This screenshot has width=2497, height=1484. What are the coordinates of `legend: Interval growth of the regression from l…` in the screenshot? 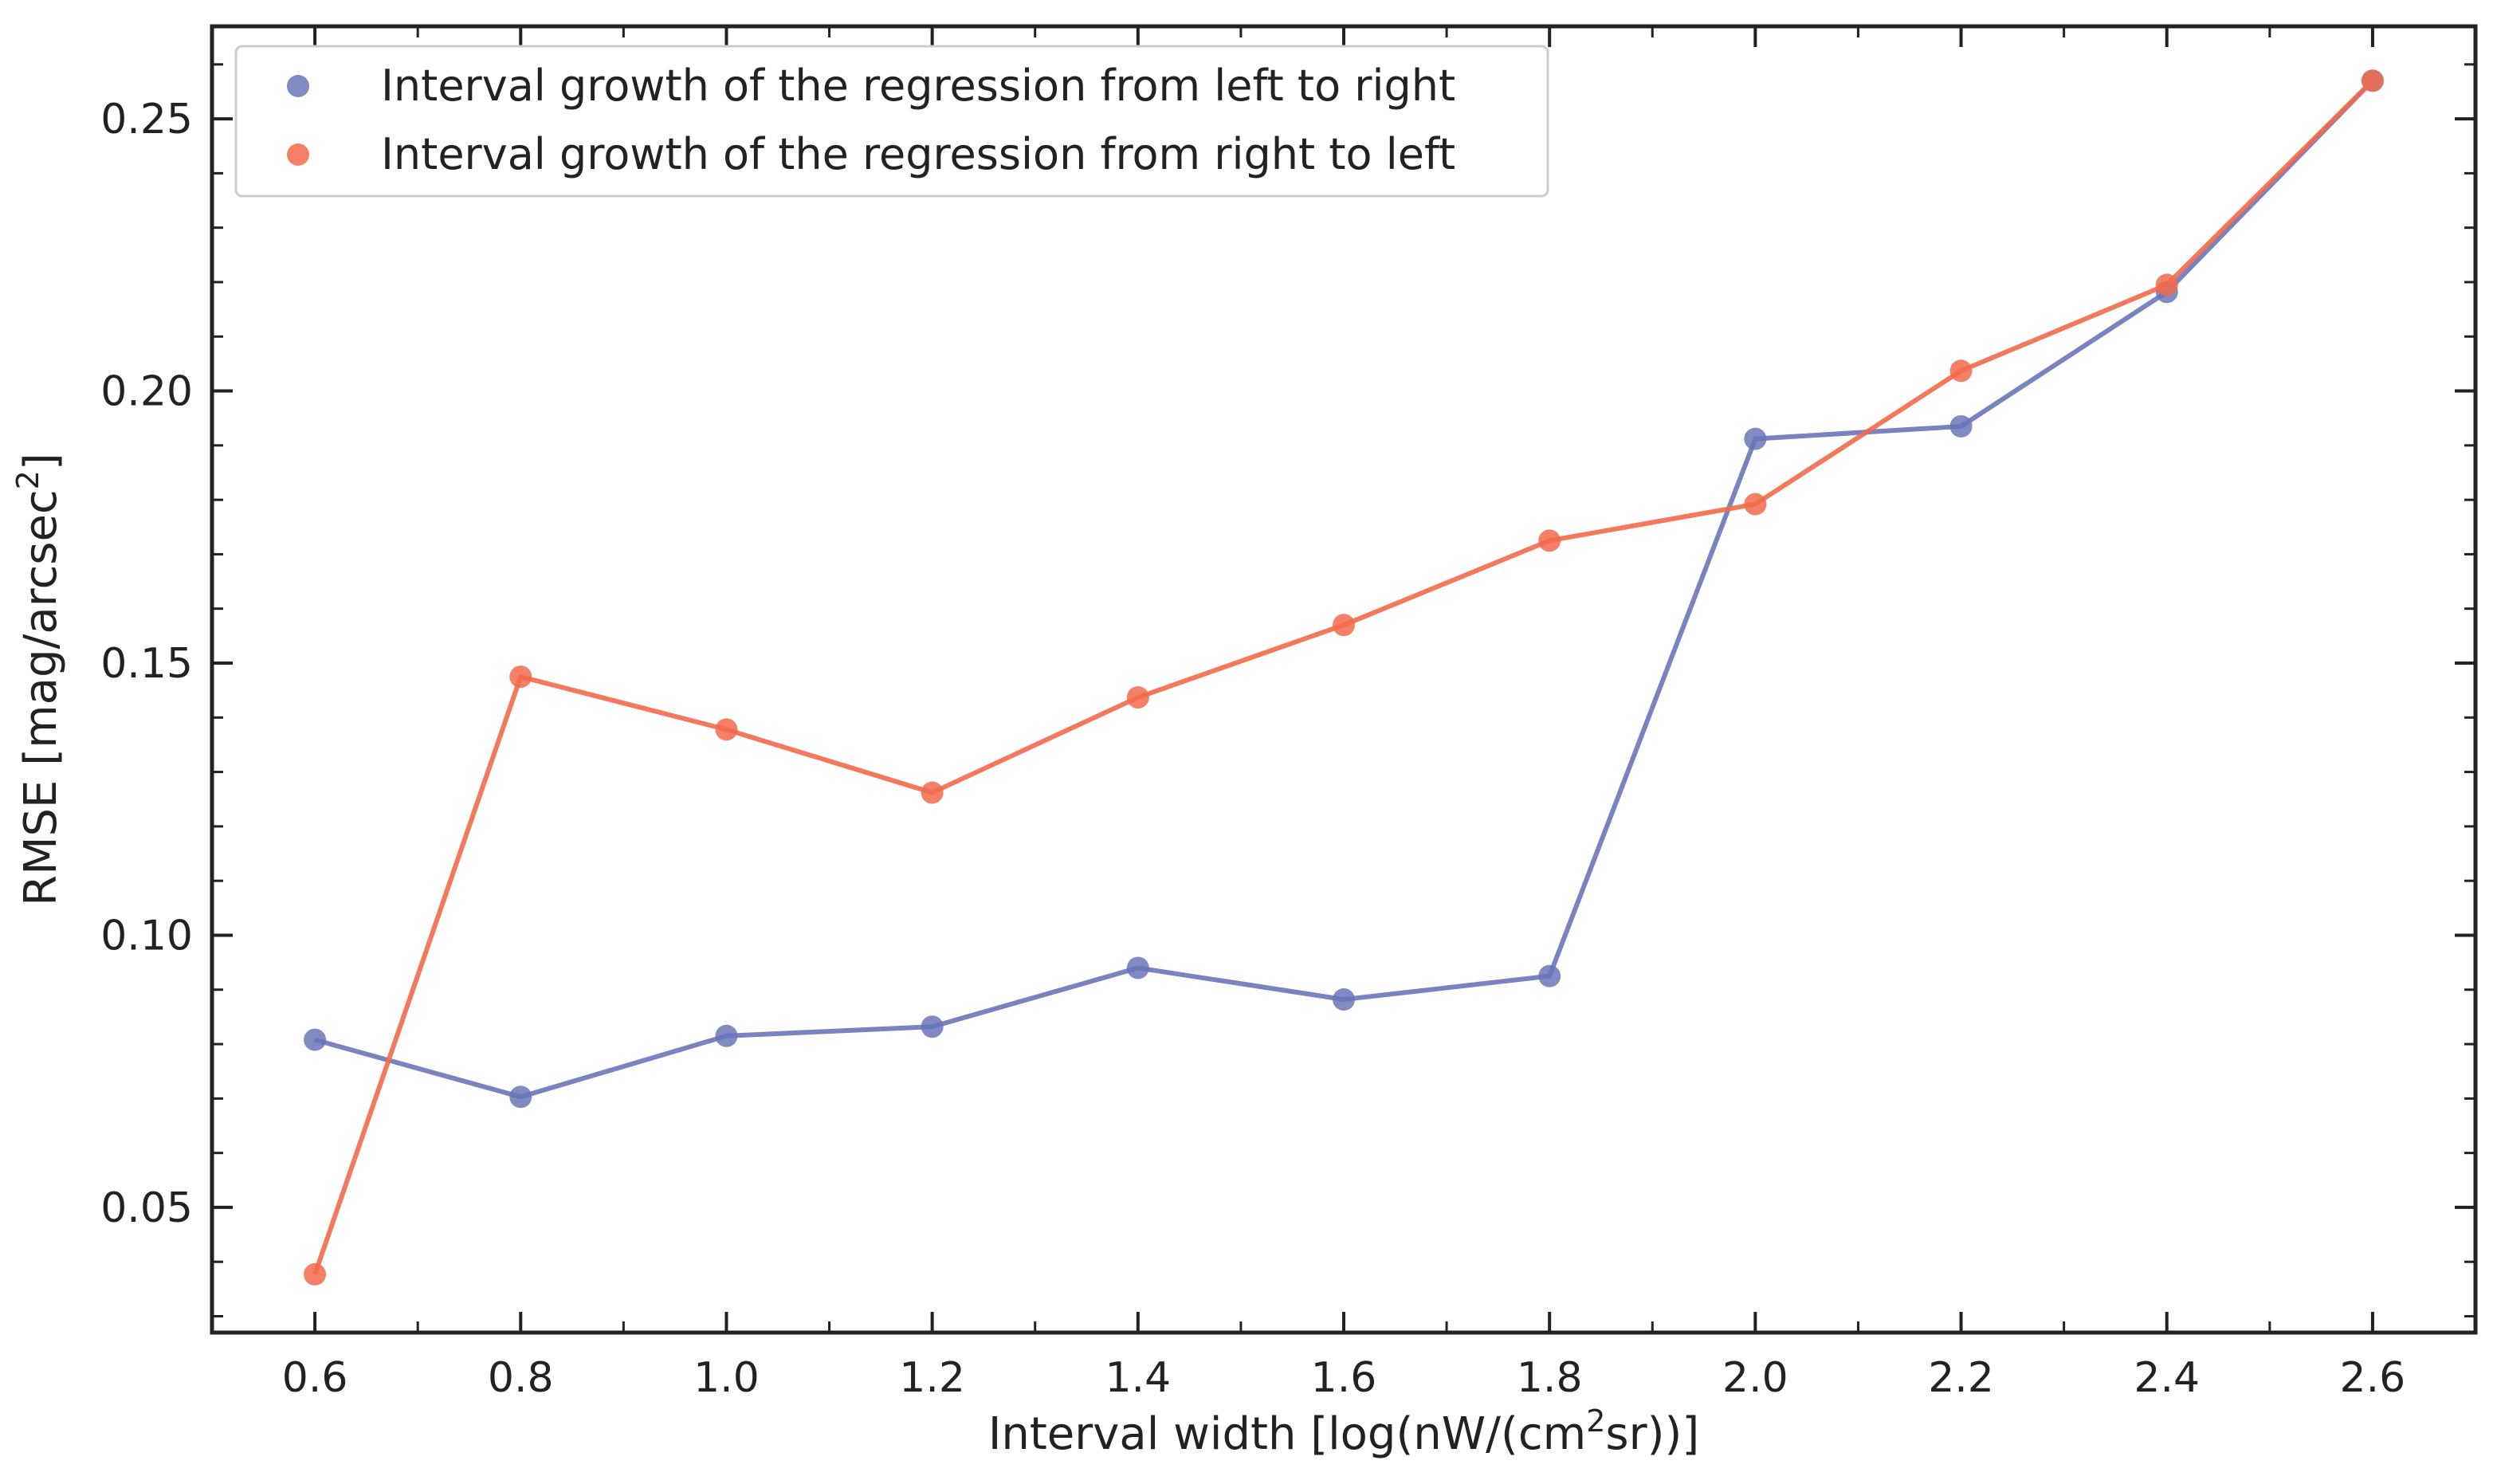 It's located at (892, 121).